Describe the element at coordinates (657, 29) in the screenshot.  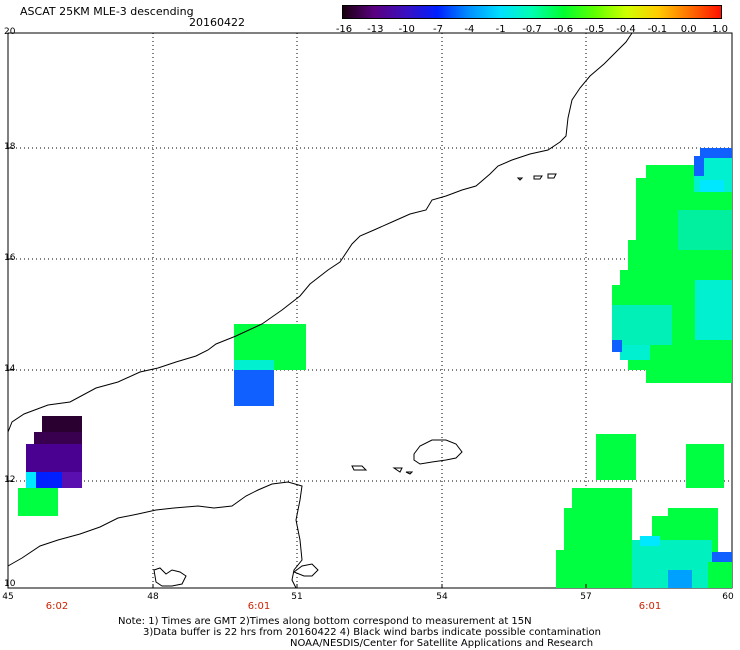
I see `colorbar-tick-label: -0.1` at that location.